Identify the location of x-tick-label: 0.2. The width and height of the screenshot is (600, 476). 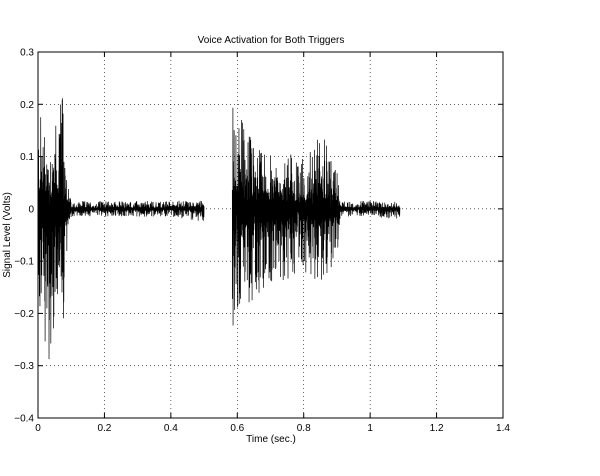
(104, 428).